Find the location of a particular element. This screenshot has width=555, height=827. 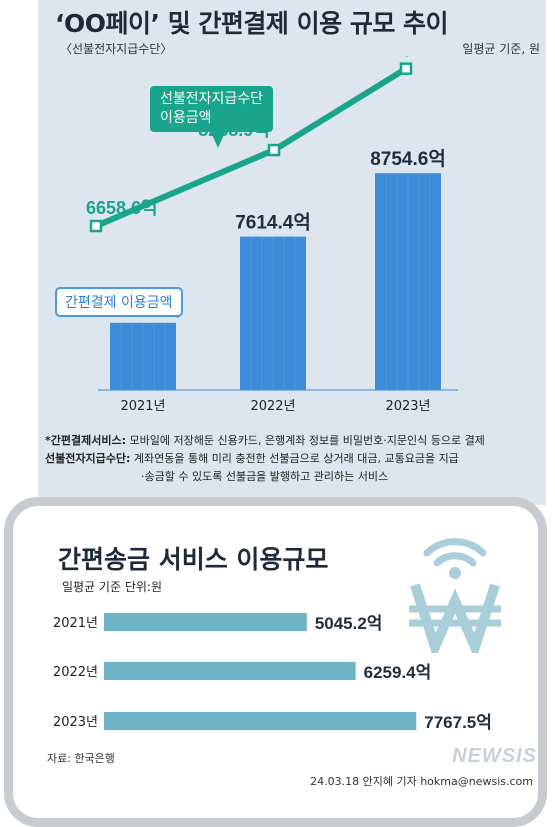

y-tick-label: 2022년 is located at coordinates (75, 672).